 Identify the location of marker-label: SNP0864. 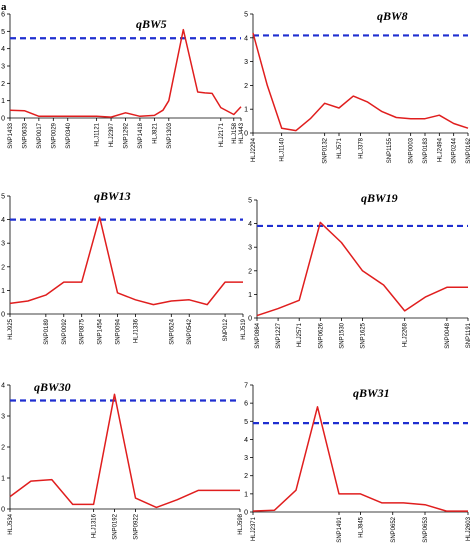
(258, 335).